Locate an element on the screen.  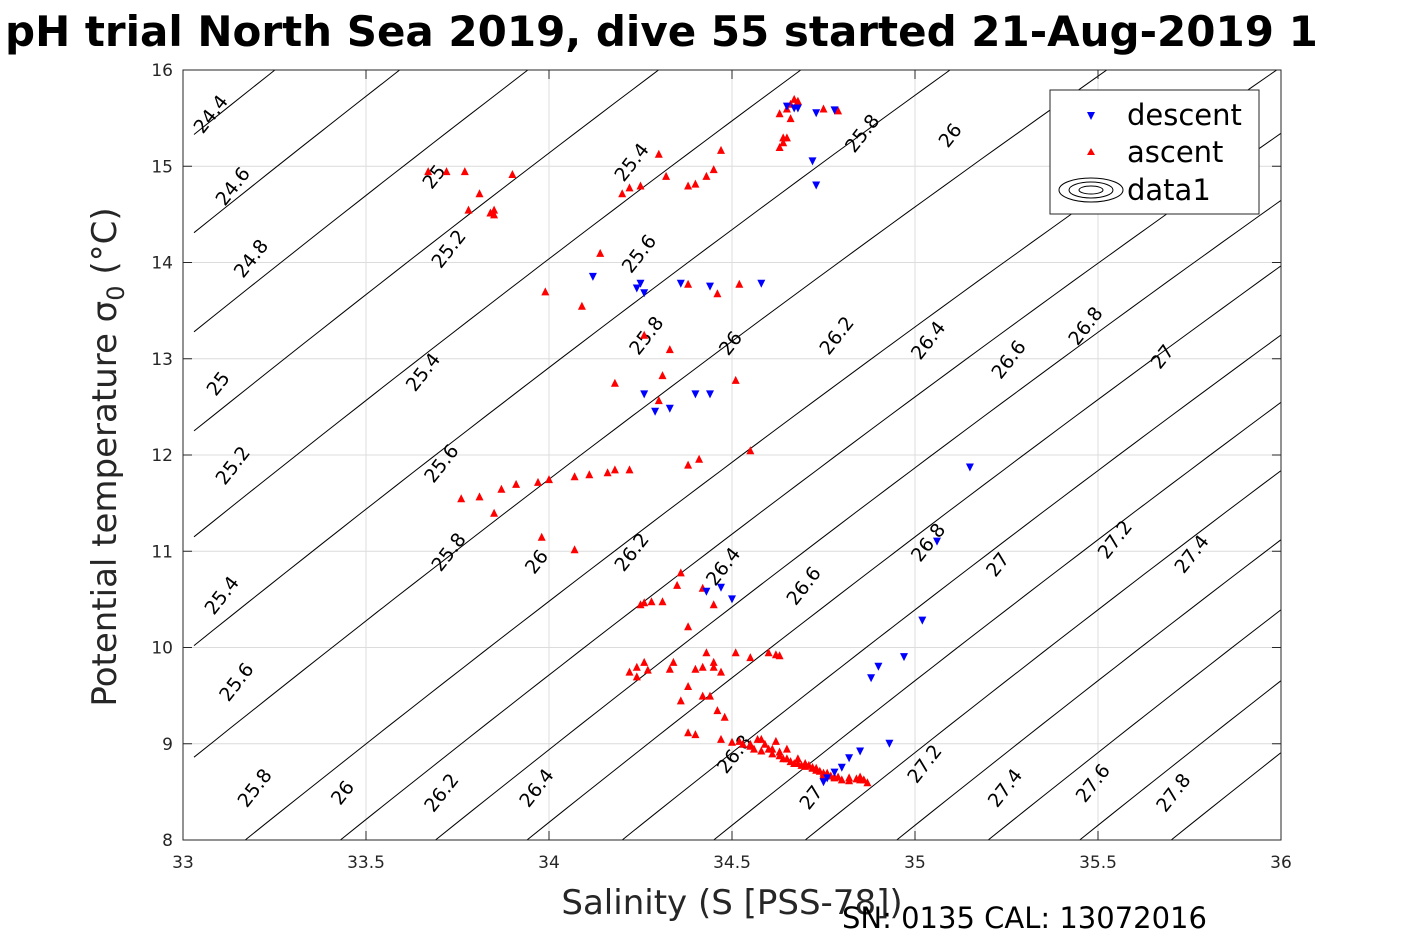
y-axis-label-main: Potential temperature σ is located at coordinates (105, 504).